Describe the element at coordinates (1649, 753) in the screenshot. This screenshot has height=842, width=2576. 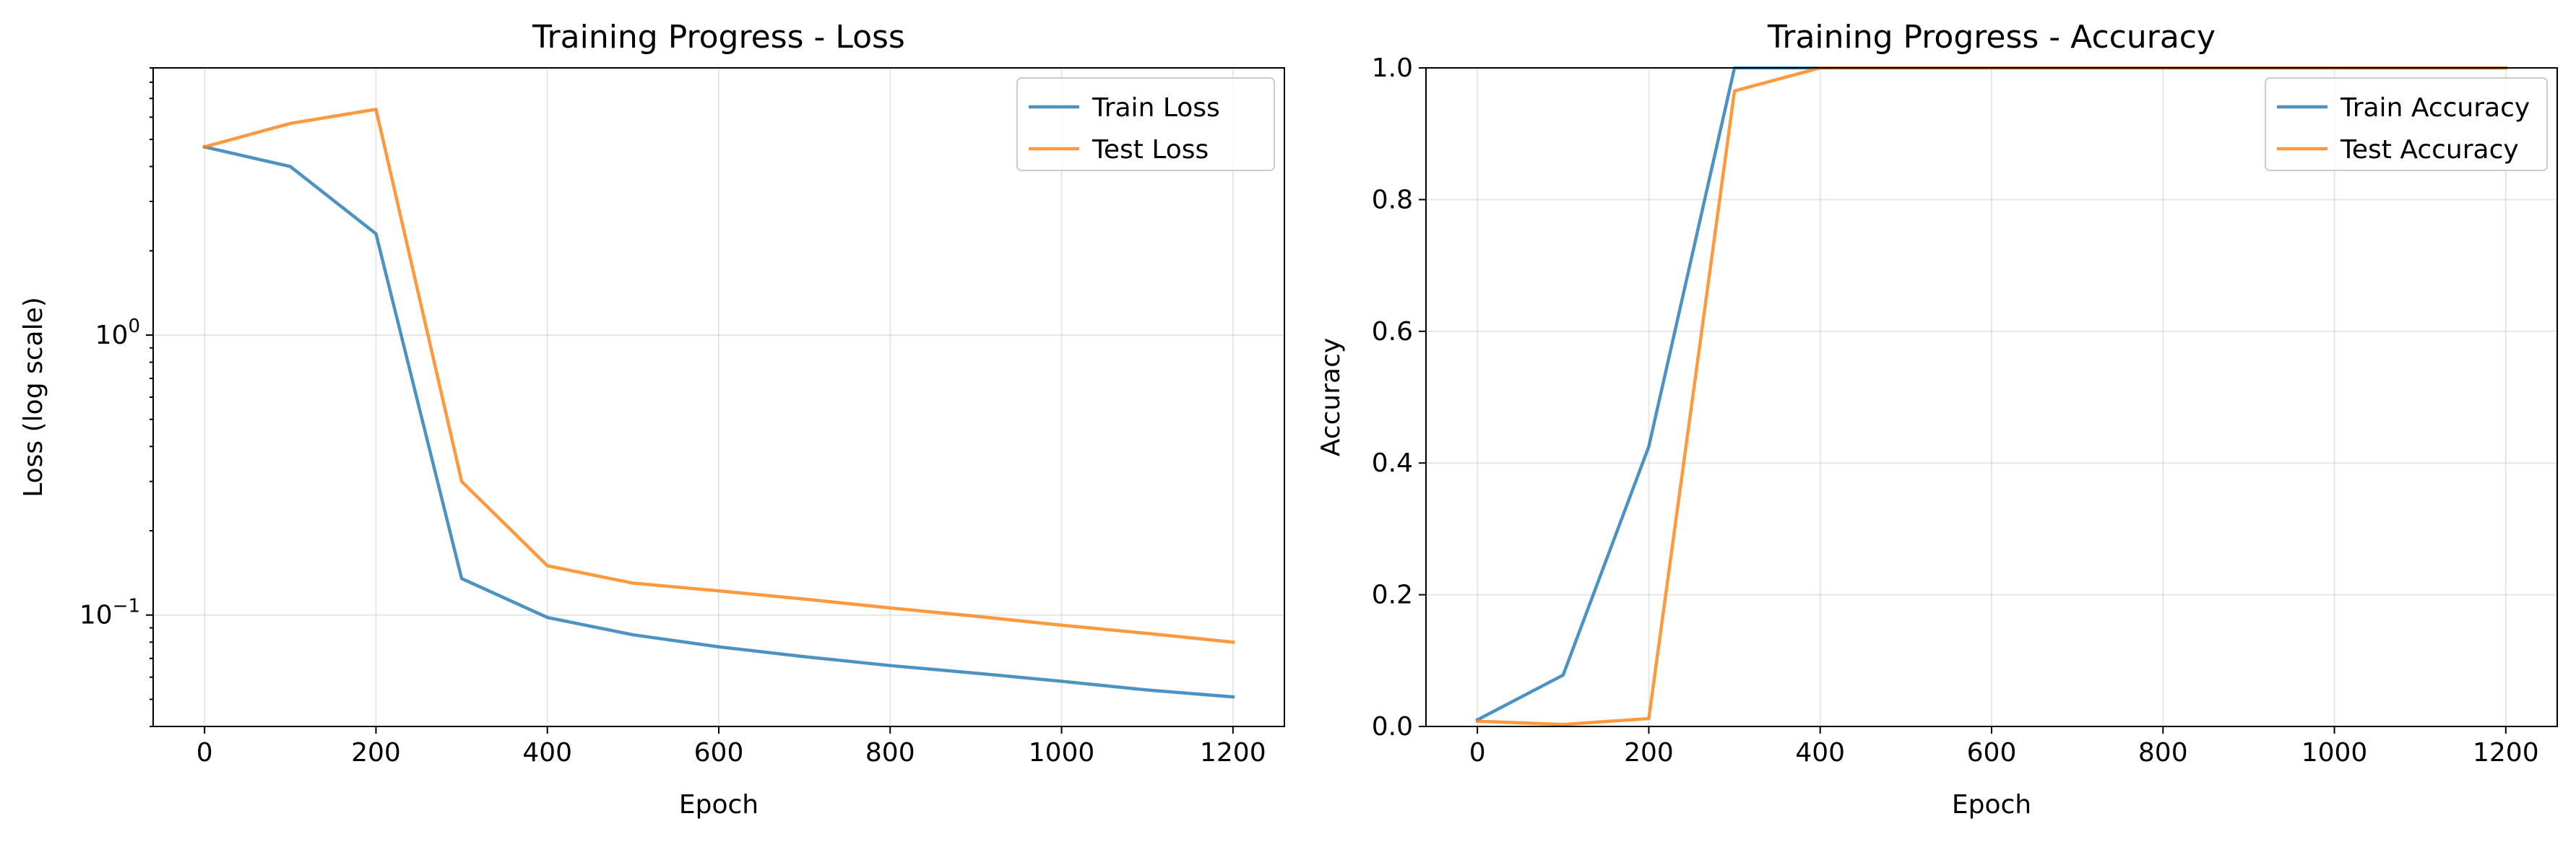
I see `accuracy-x-tick-label: 200` at that location.